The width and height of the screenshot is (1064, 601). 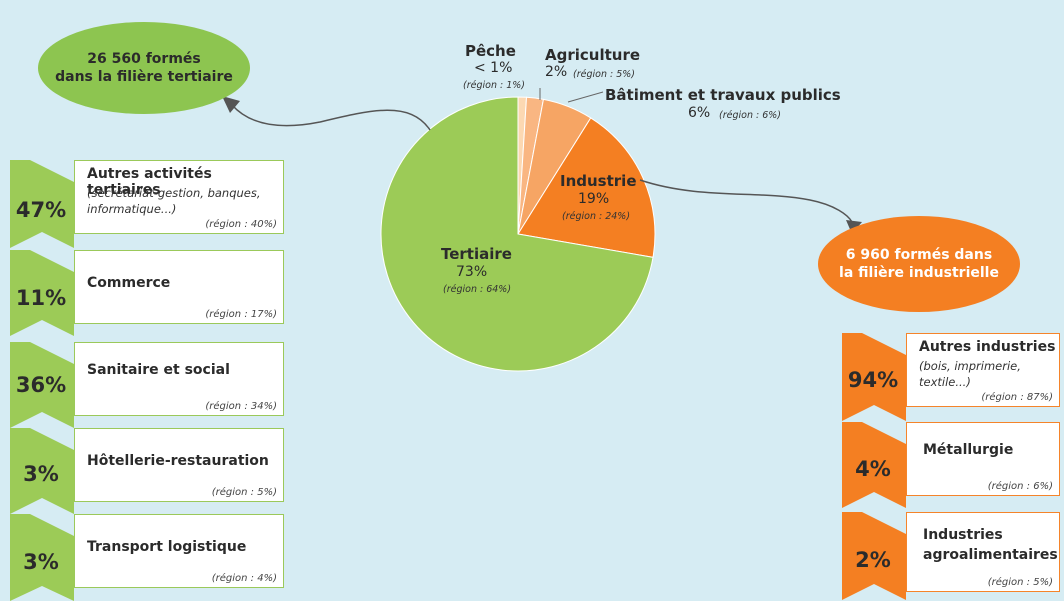 I want to click on industrial-sub-0a: (bois, imprimerie,, so click(x=970, y=366).